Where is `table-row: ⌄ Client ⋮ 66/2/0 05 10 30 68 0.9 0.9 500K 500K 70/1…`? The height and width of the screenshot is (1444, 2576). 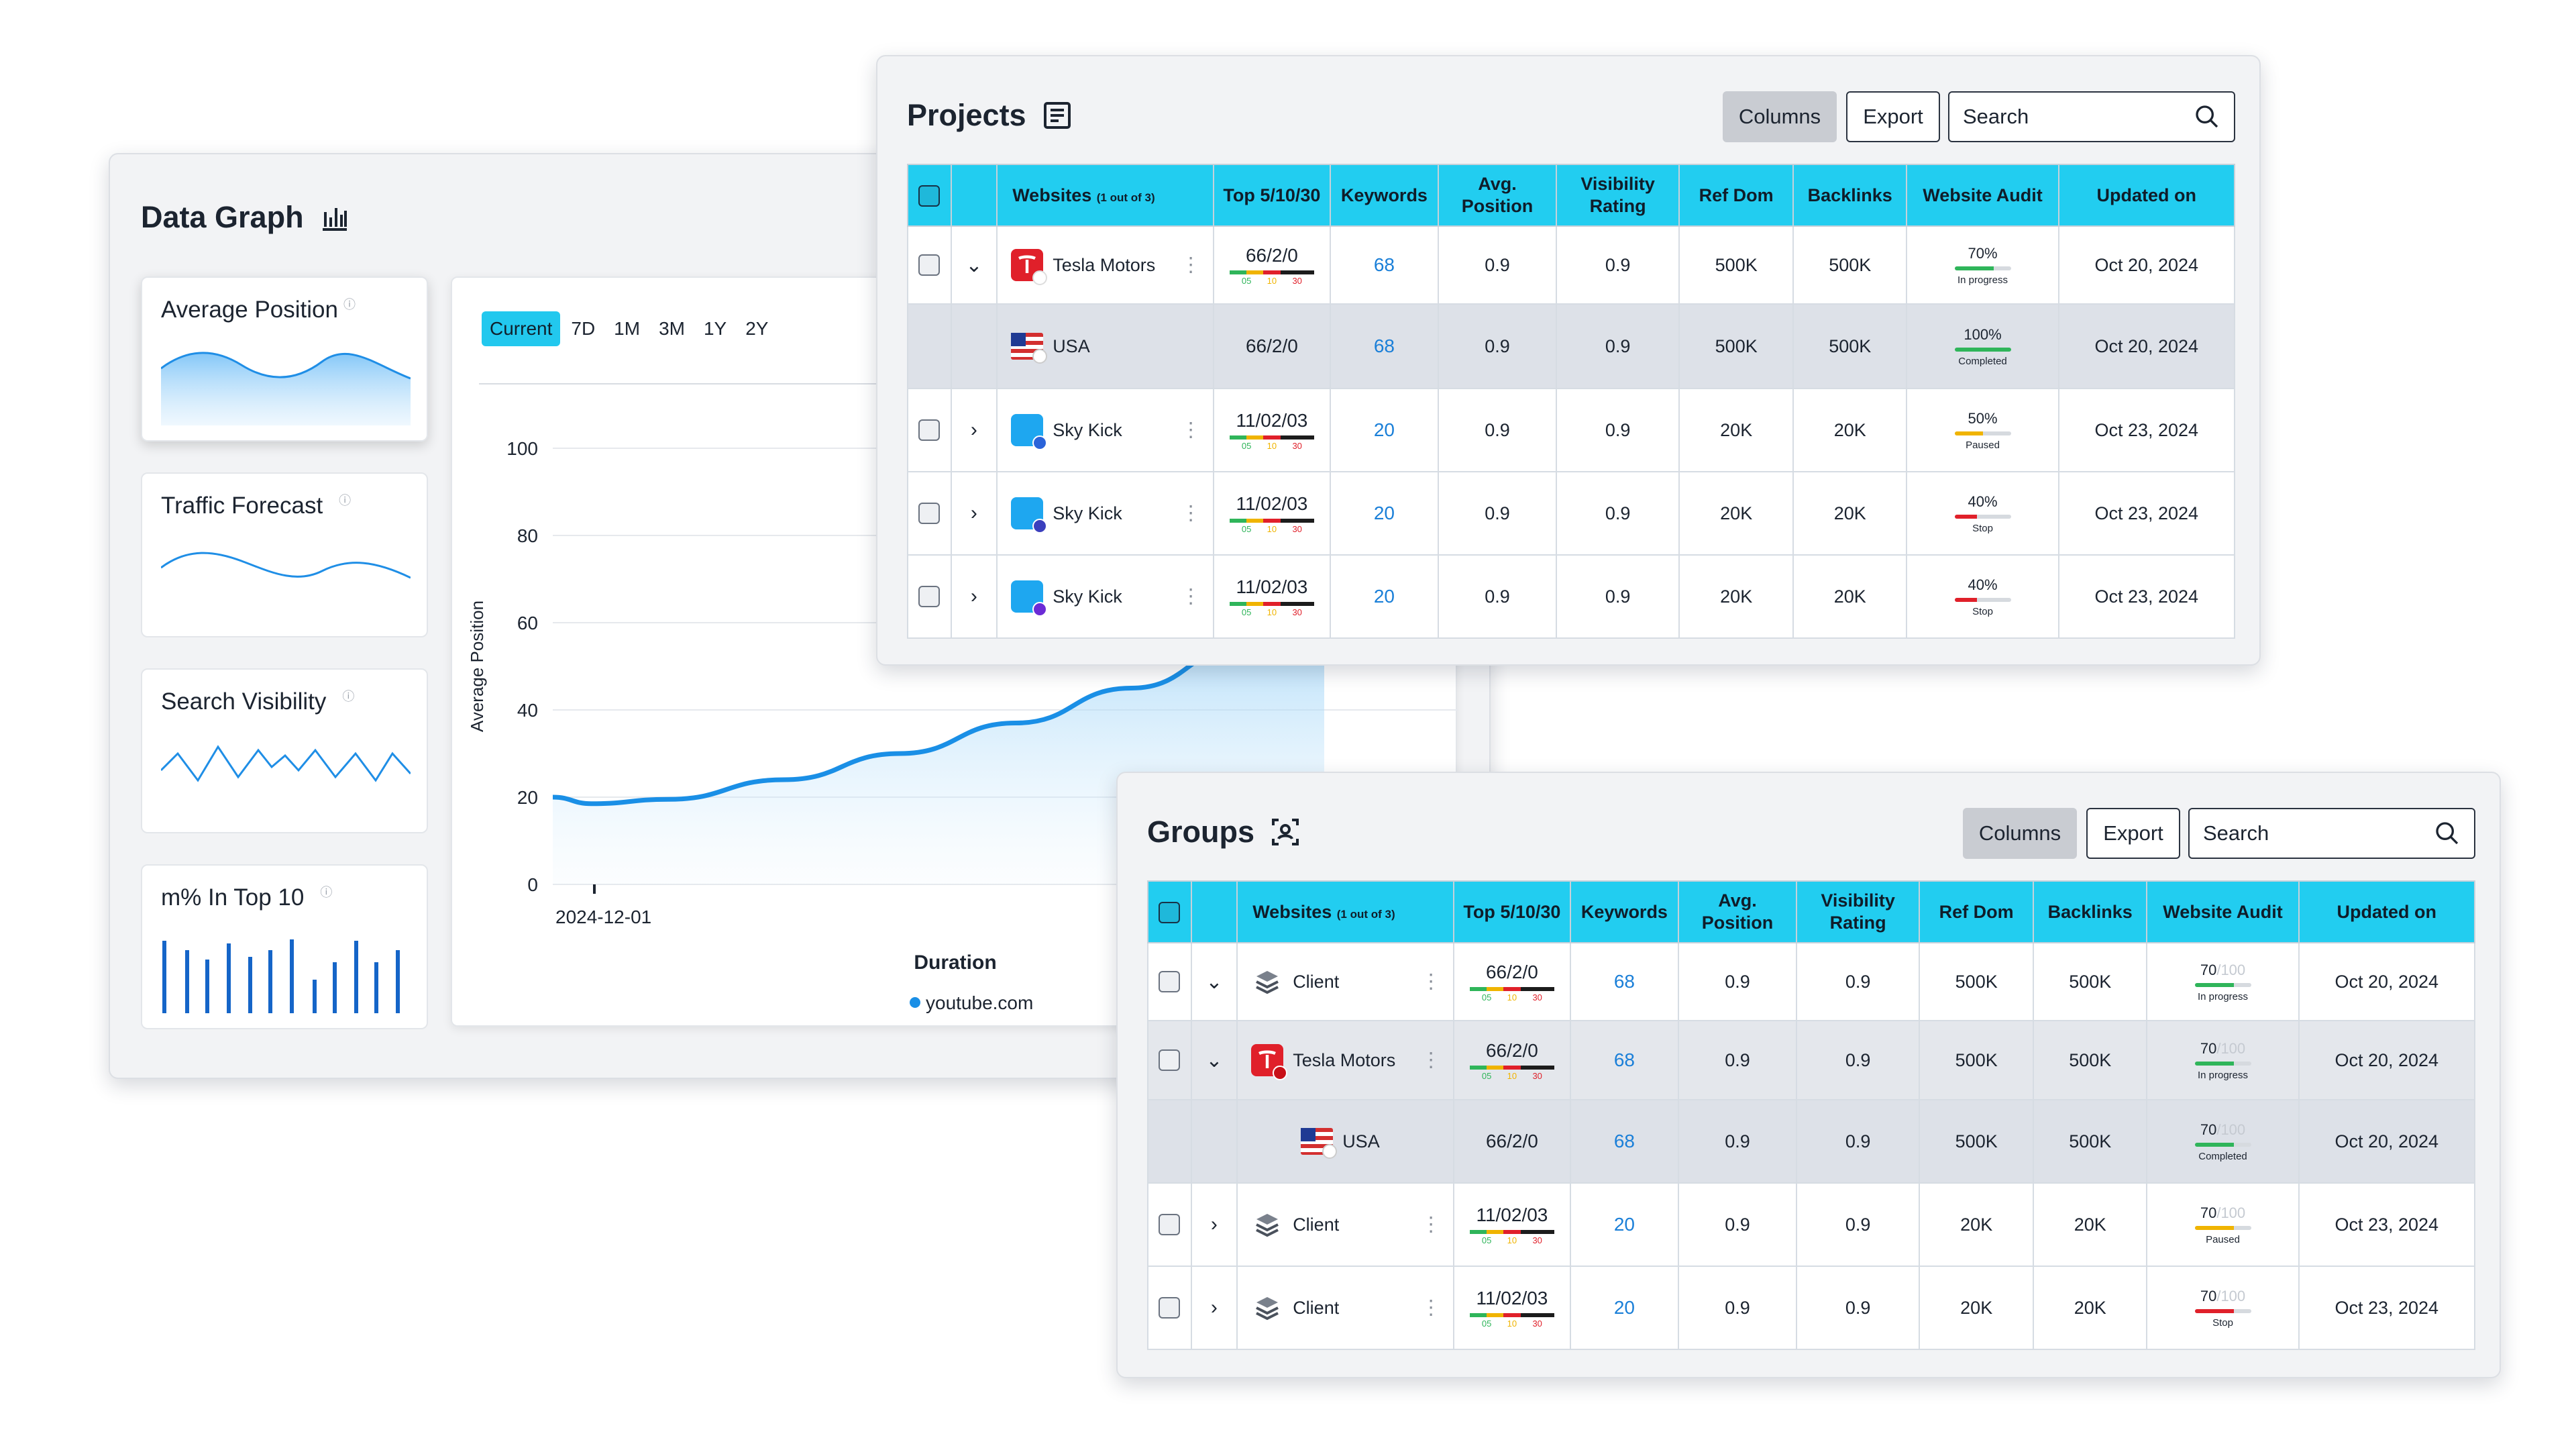 table-row: ⌄ Client ⋮ 66/2/0 05 10 30 68 0.9 0.9 500K 500K 70/1… is located at coordinates (1811, 981).